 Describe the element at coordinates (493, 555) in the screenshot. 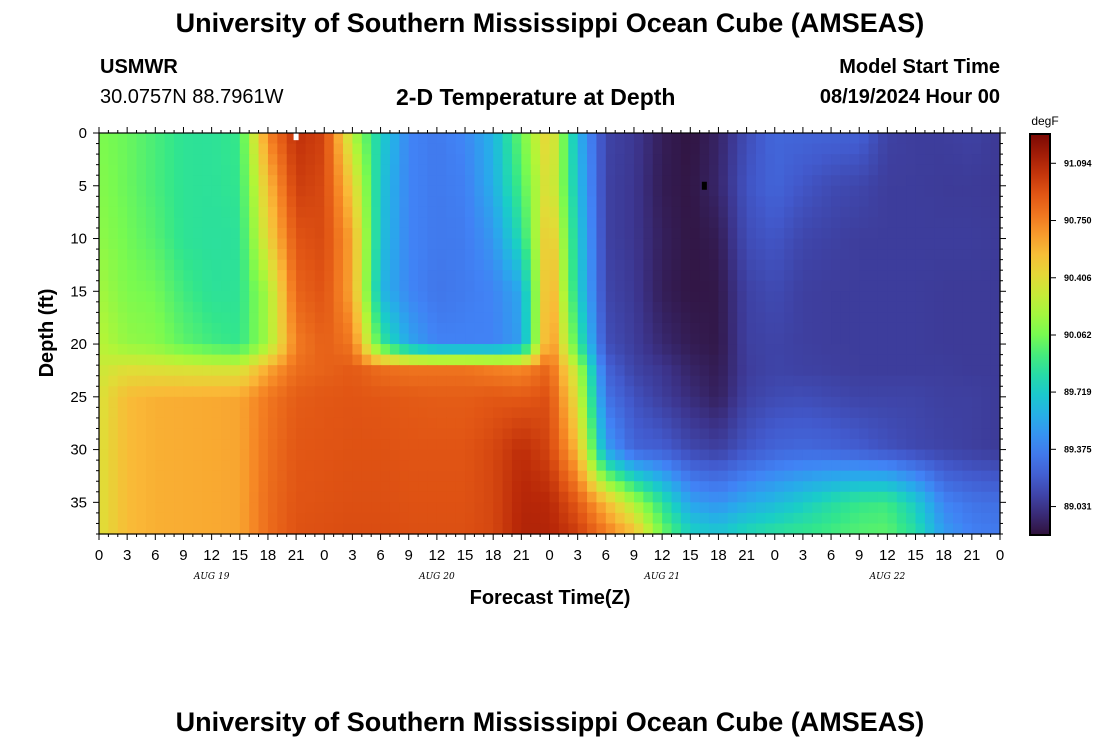

I see `x-tick-label: 18` at that location.